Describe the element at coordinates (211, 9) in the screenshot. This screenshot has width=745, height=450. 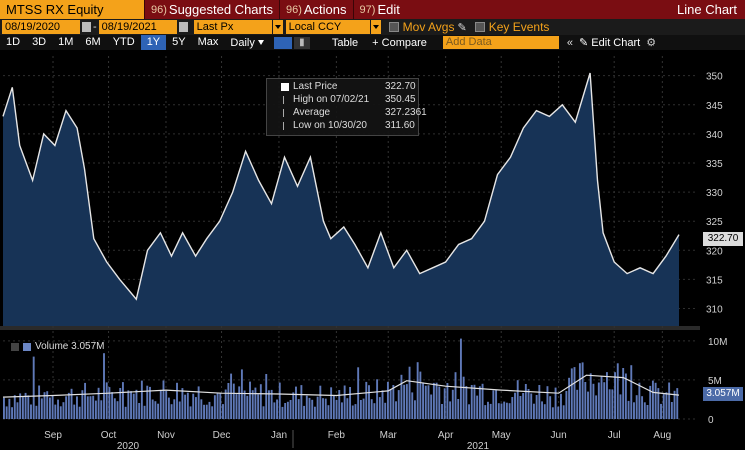
I see `suggested-charts-button: 96) Suggested Charts` at that location.